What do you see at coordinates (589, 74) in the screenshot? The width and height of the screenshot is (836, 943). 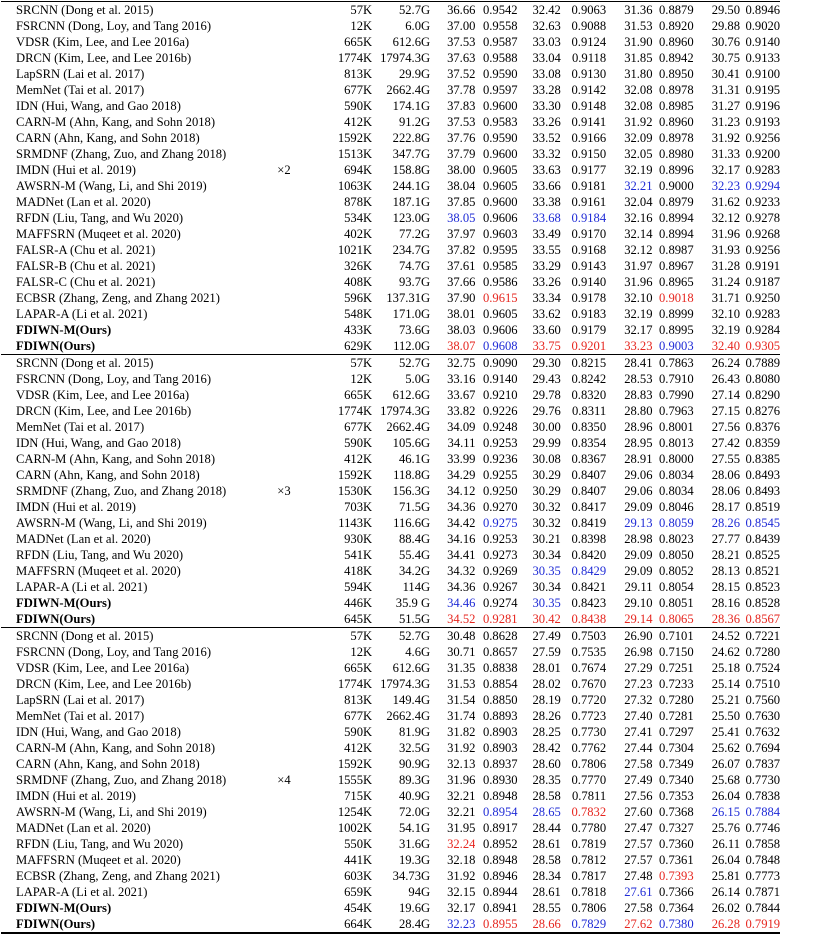 I see `ssim-cell: 0.9130` at bounding box center [589, 74].